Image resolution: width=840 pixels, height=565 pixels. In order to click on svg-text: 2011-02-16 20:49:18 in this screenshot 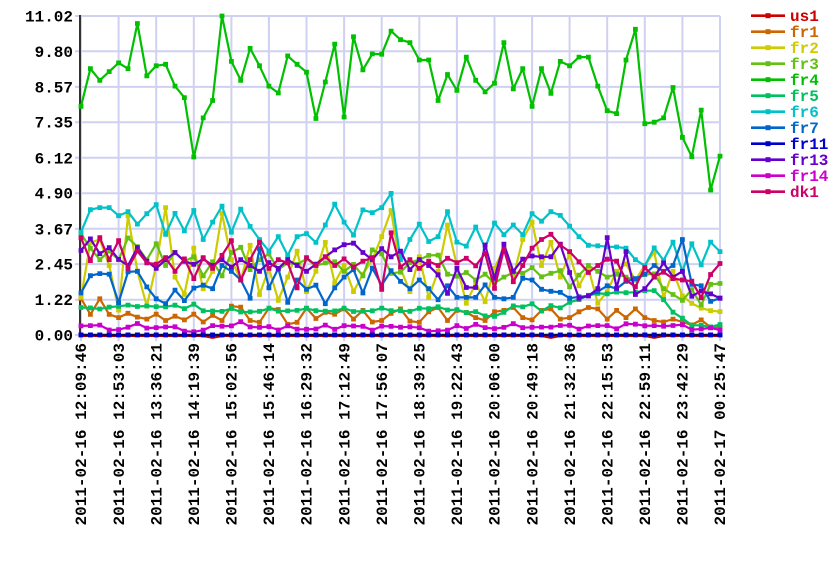, I will do `click(533, 434)`.